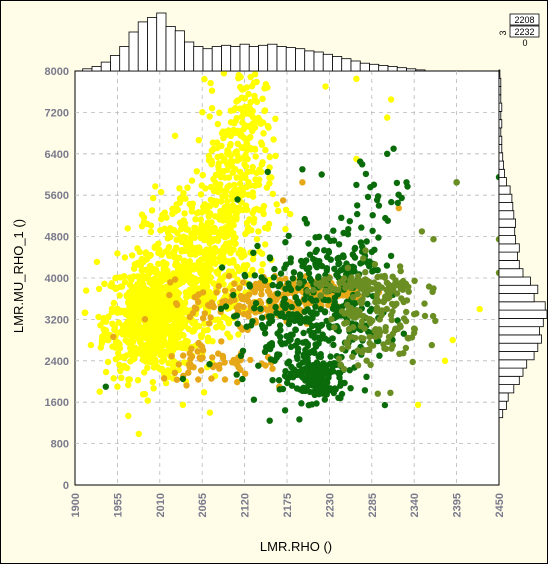 The image size is (548, 564). I want to click on x-tick-label: 2230, so click(330, 505).